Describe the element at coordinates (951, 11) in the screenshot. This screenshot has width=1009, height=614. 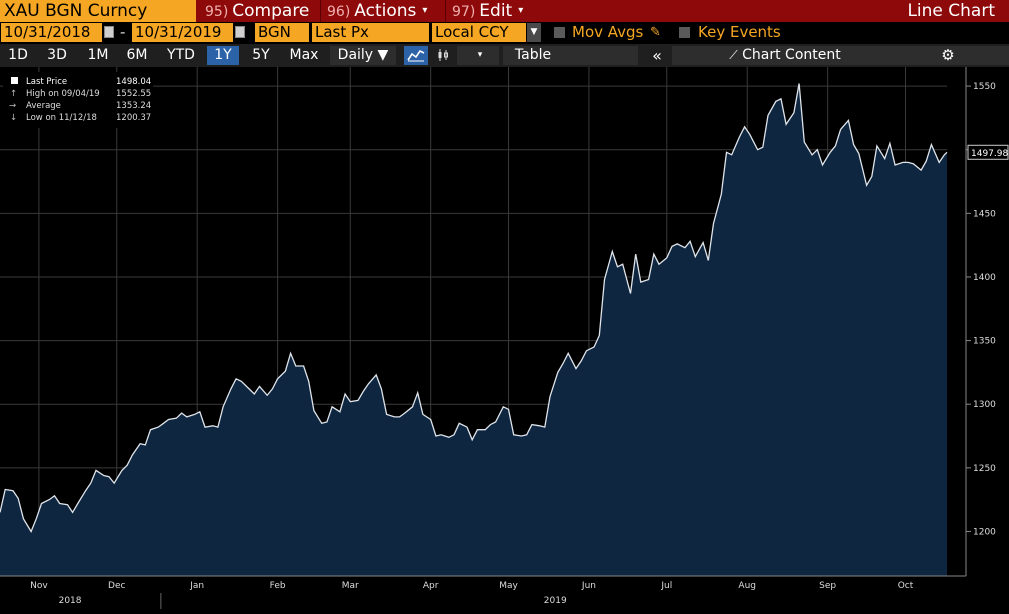
I see `view-title: Line Chart` at that location.